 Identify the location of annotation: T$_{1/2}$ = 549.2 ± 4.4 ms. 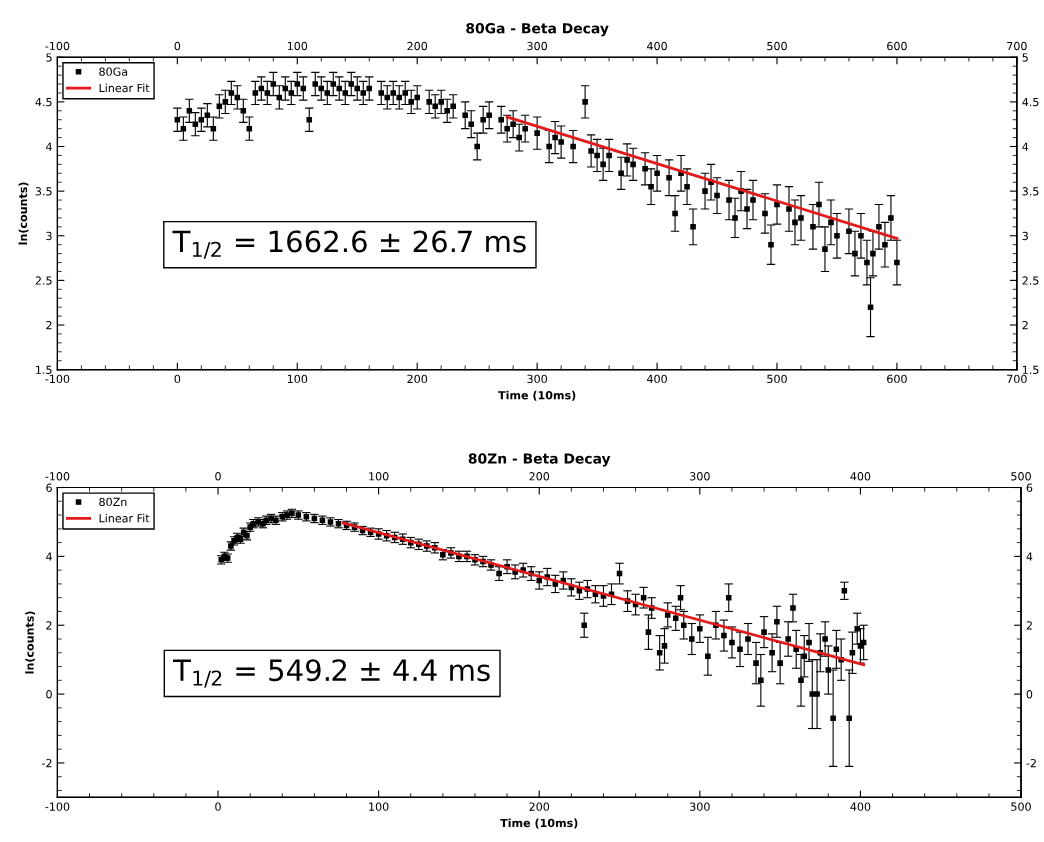
(331, 673).